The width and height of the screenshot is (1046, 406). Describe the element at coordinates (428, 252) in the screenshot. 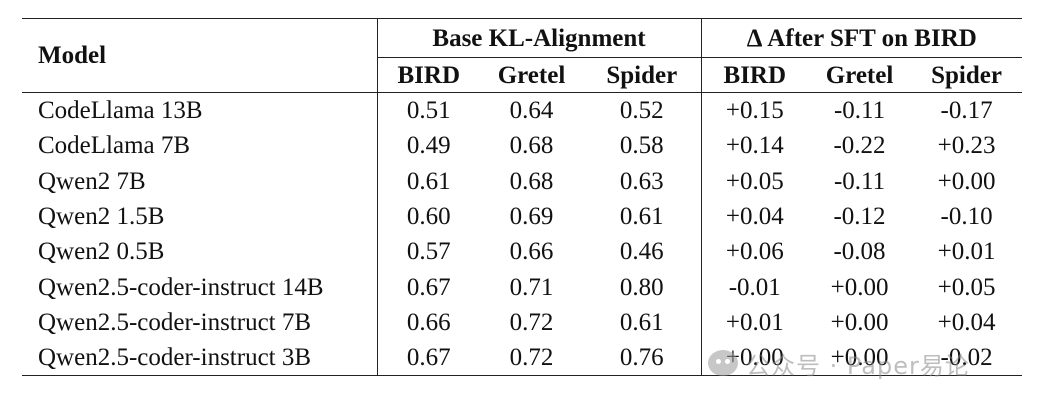

I see `base-bird-cell: 0.57` at that location.